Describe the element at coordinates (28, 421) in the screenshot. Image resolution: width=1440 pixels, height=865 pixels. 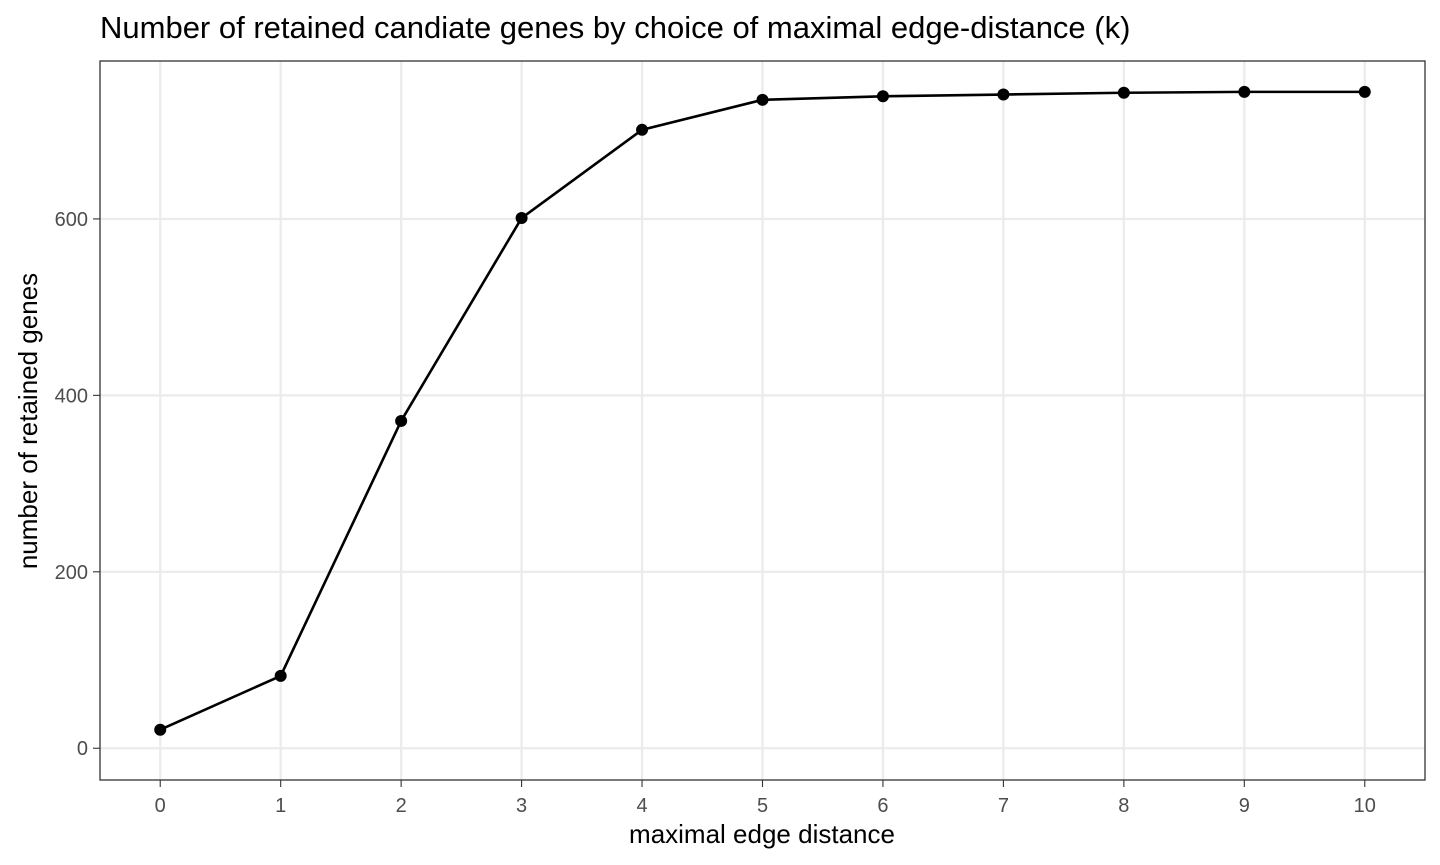
I see `y-axis-title: number of retained genes` at that location.